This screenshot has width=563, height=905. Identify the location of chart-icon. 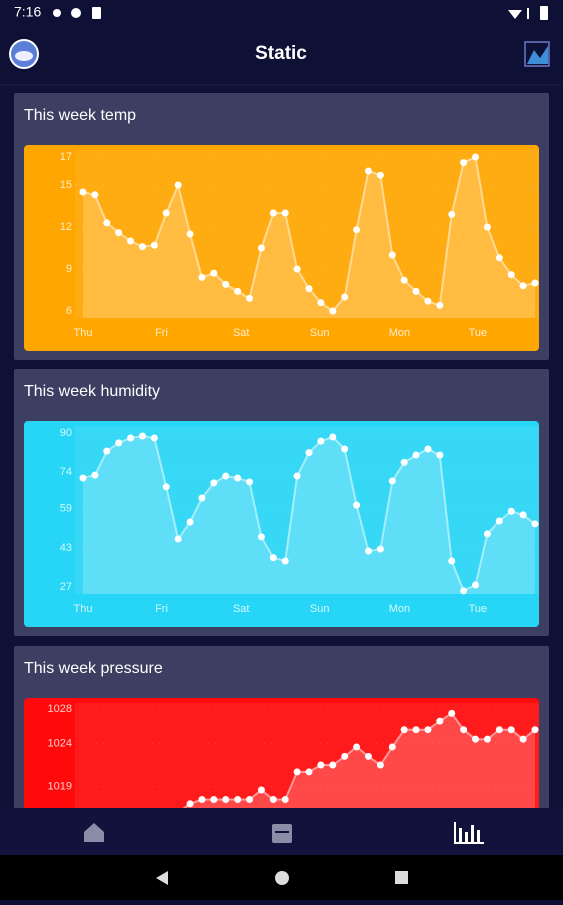
(537, 54).